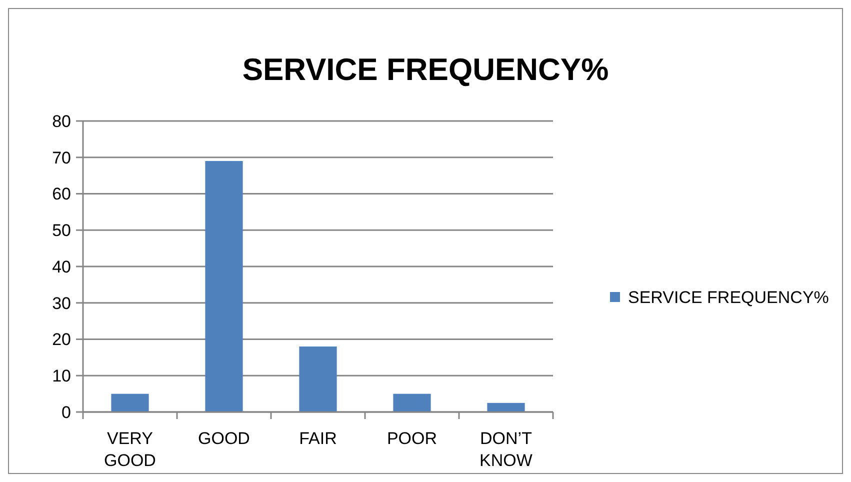 The width and height of the screenshot is (851, 482). Describe the element at coordinates (728, 297) in the screenshot. I see `legend-label: SERVICE FREQUENCY%` at that location.